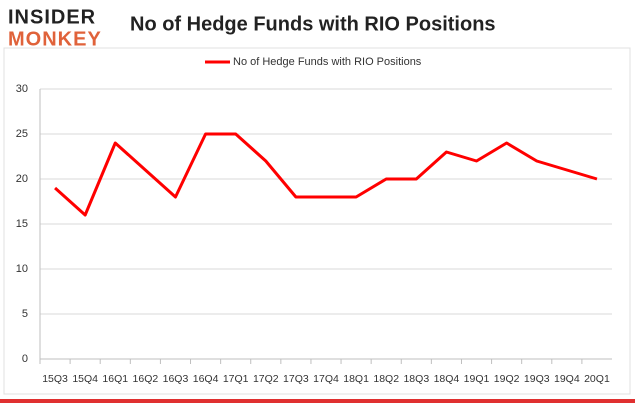  What do you see at coordinates (327, 62) in the screenshot?
I see `legend-label: No of Hedge Funds with RIO Positions` at bounding box center [327, 62].